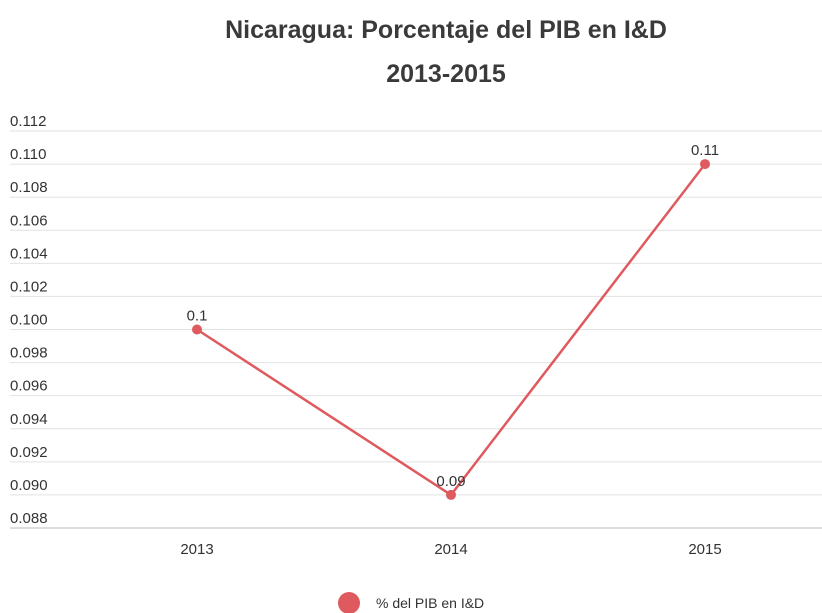 This screenshot has width=822, height=613. Describe the element at coordinates (29, 452) in the screenshot. I see `y-tick-label: 0.092` at that location.